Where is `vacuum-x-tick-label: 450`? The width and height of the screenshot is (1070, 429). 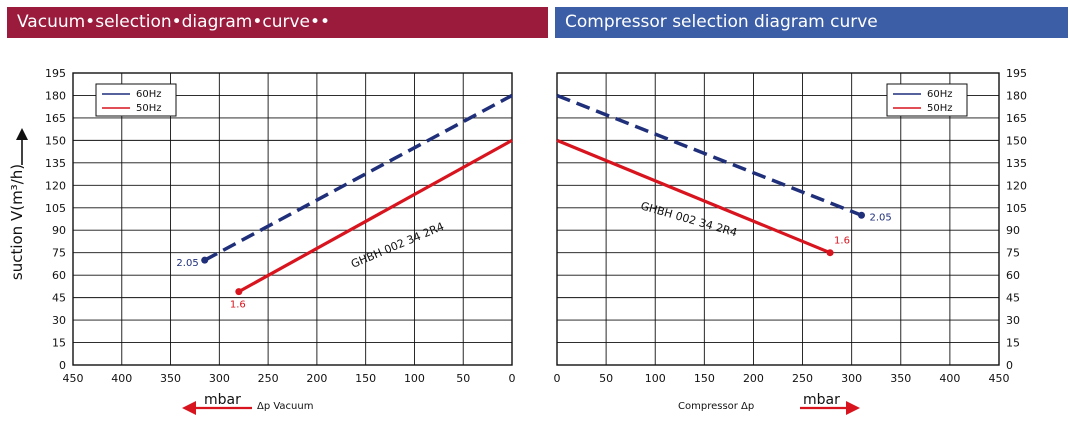 vacuum-x-tick-label: 450 is located at coordinates (73, 378).